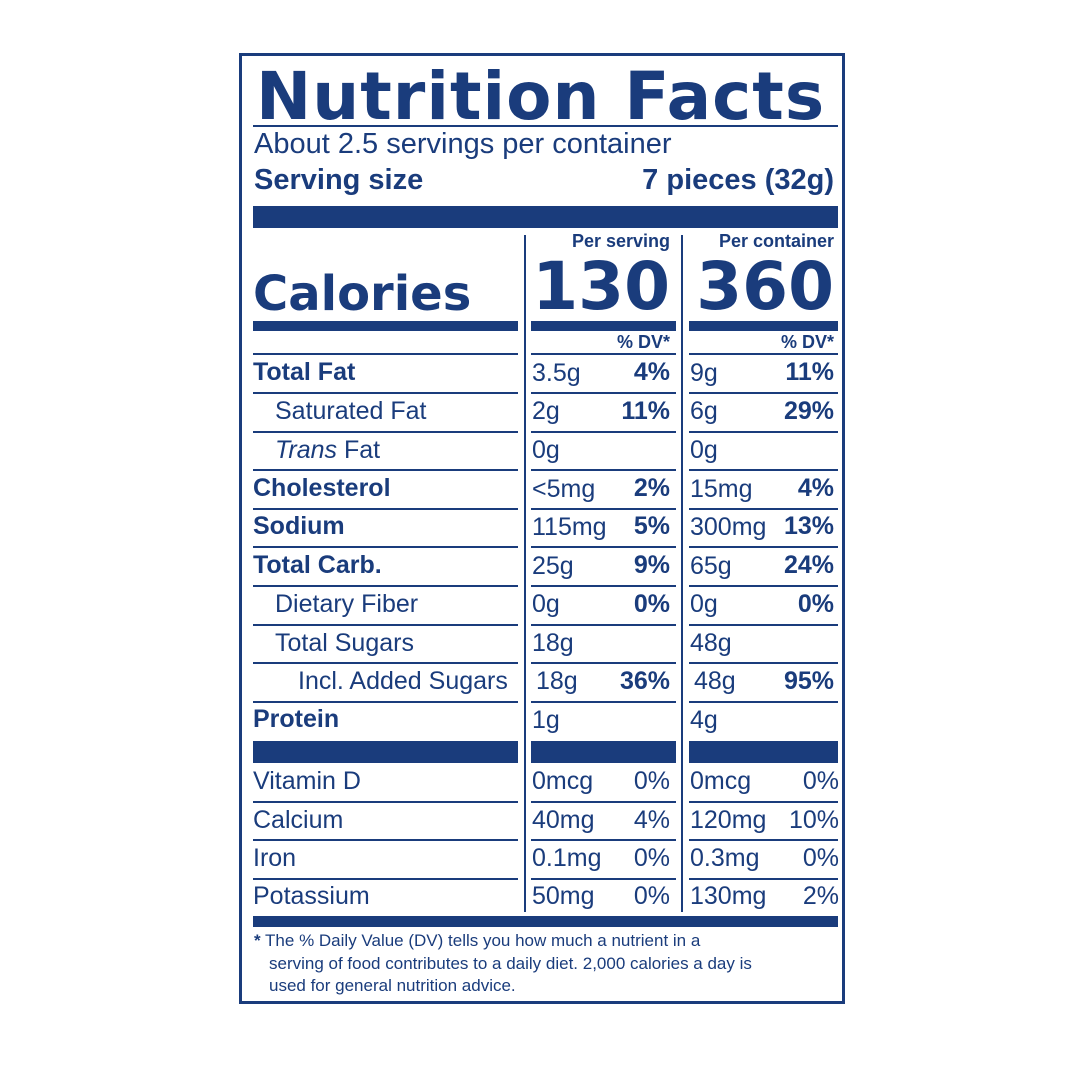 The width and height of the screenshot is (1080, 1080). What do you see at coordinates (307, 781) in the screenshot?
I see `vitamin-name: Vitamin D` at bounding box center [307, 781].